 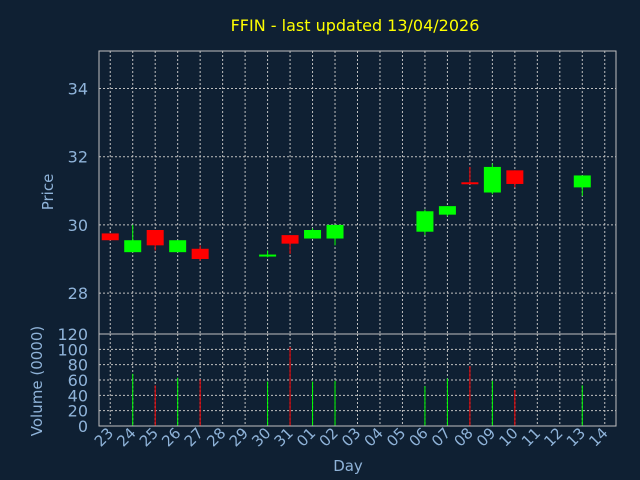 What do you see at coordinates (37, 381) in the screenshot?
I see `volume-axis-label: Volume (0000)` at bounding box center [37, 381].